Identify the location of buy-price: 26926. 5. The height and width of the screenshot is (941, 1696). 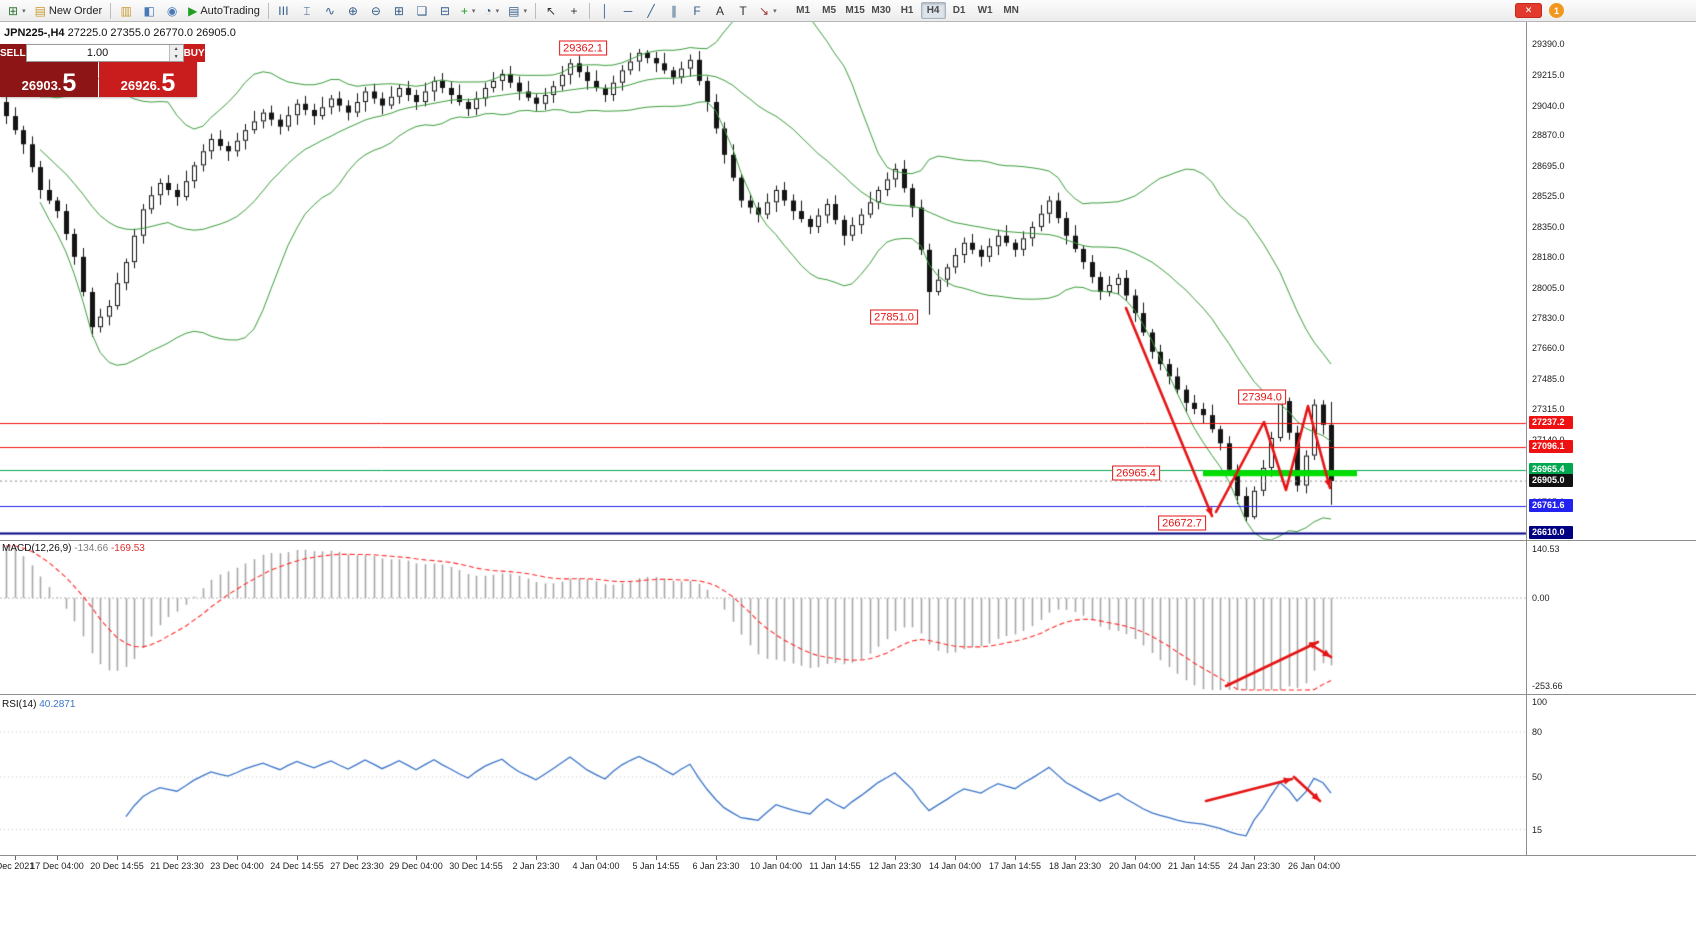
(148, 79).